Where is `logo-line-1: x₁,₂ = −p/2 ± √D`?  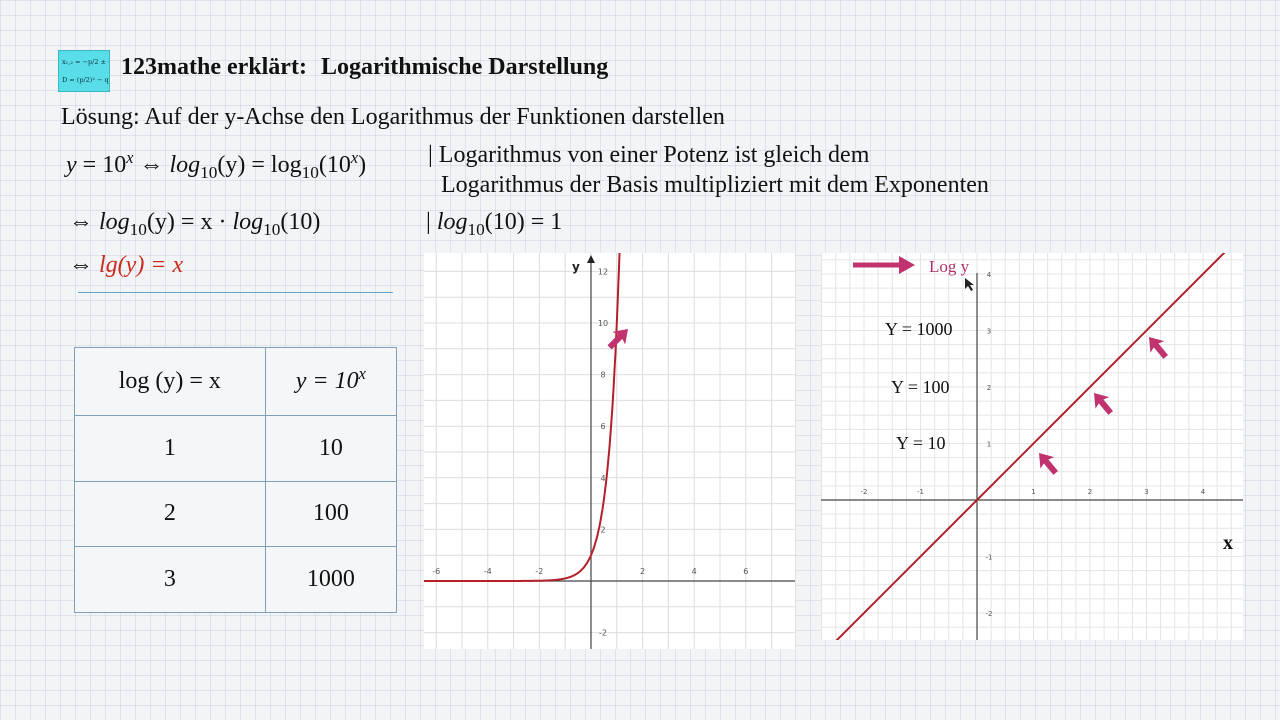 logo-line-1: x₁,₂ = −p/2 ± √D is located at coordinates (85, 62).